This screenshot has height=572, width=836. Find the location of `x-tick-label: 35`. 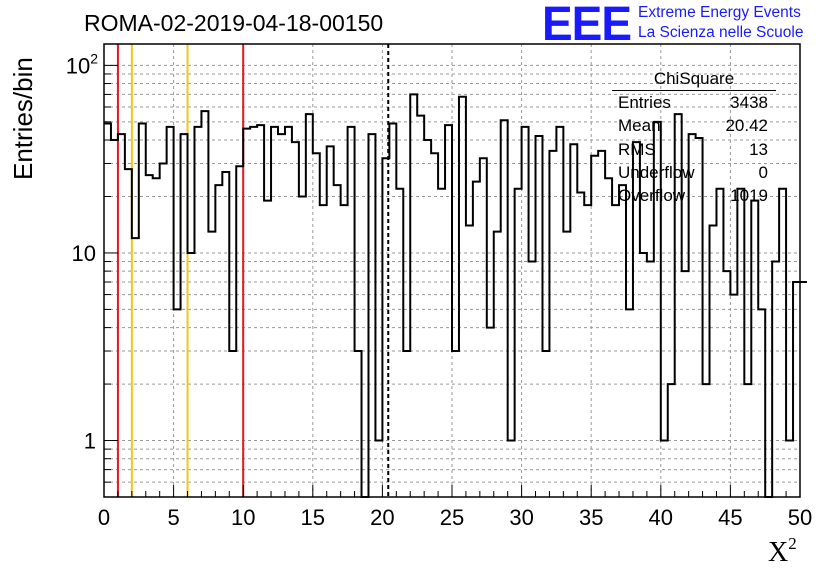

x-tick-label: 35 is located at coordinates (591, 517).